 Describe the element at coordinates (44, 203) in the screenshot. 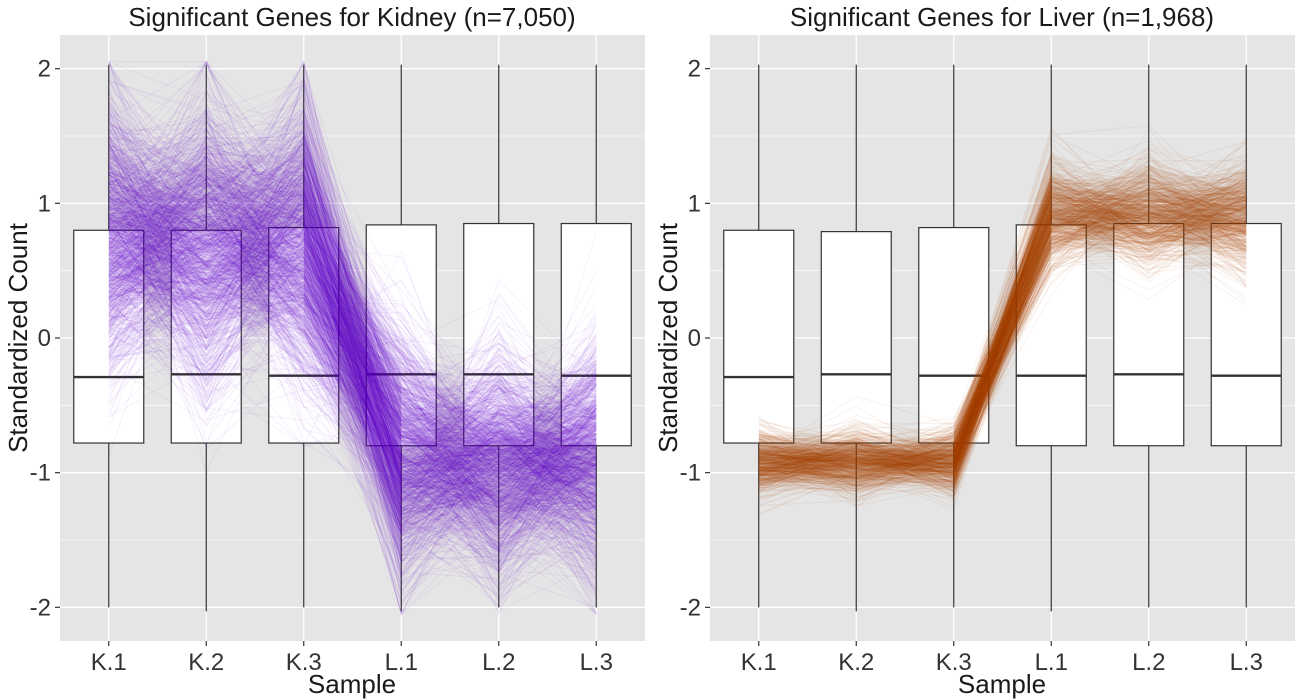

I see `y-tick-label: 1` at that location.